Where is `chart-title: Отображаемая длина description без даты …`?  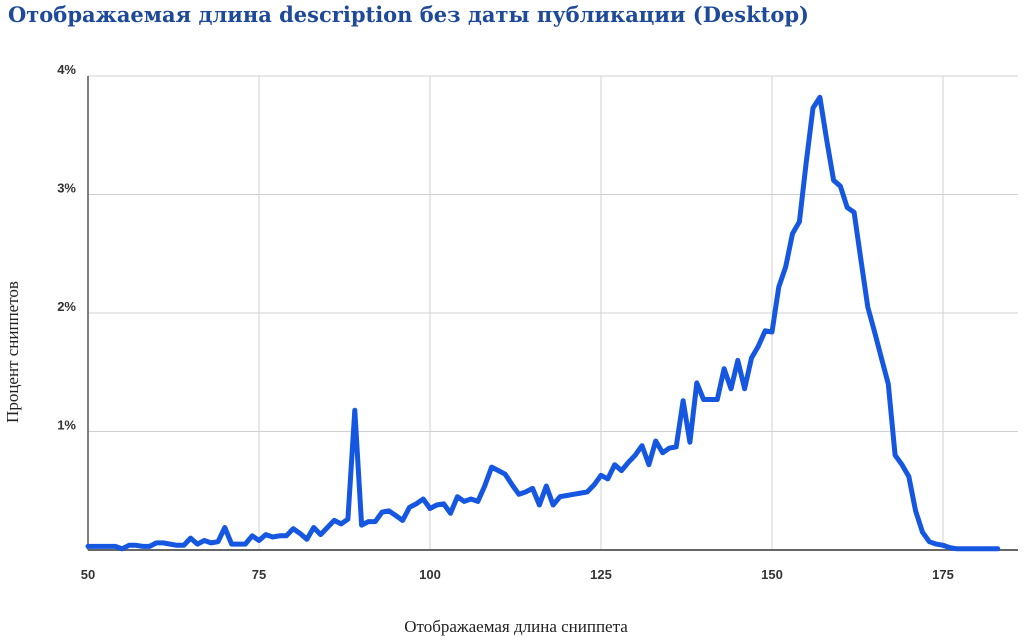 chart-title: Отображаемая длина description без даты … is located at coordinates (408, 14).